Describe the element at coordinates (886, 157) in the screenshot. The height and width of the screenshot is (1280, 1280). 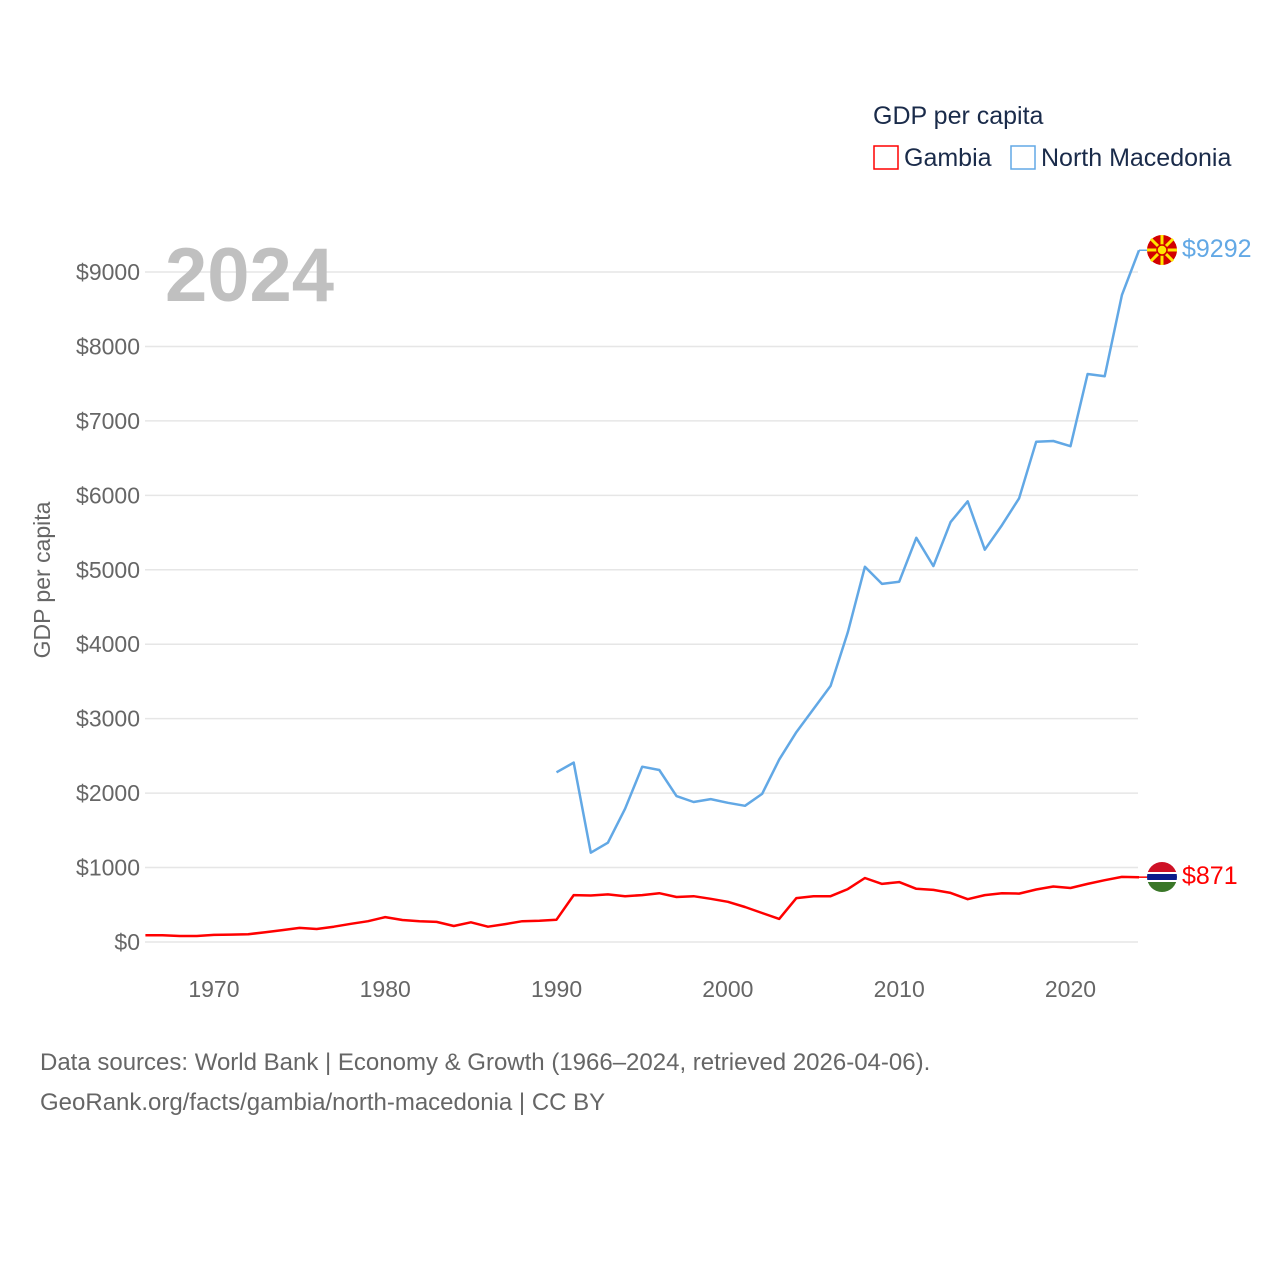
I see `legend-swatch-gambia` at that location.